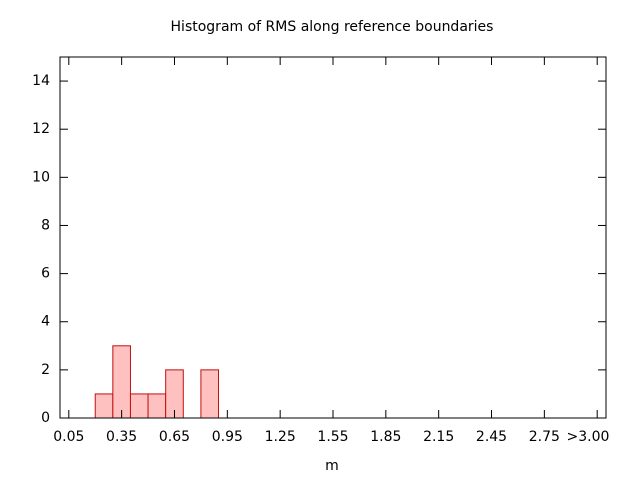  I want to click on y-tick-label: 14, so click(41, 81).